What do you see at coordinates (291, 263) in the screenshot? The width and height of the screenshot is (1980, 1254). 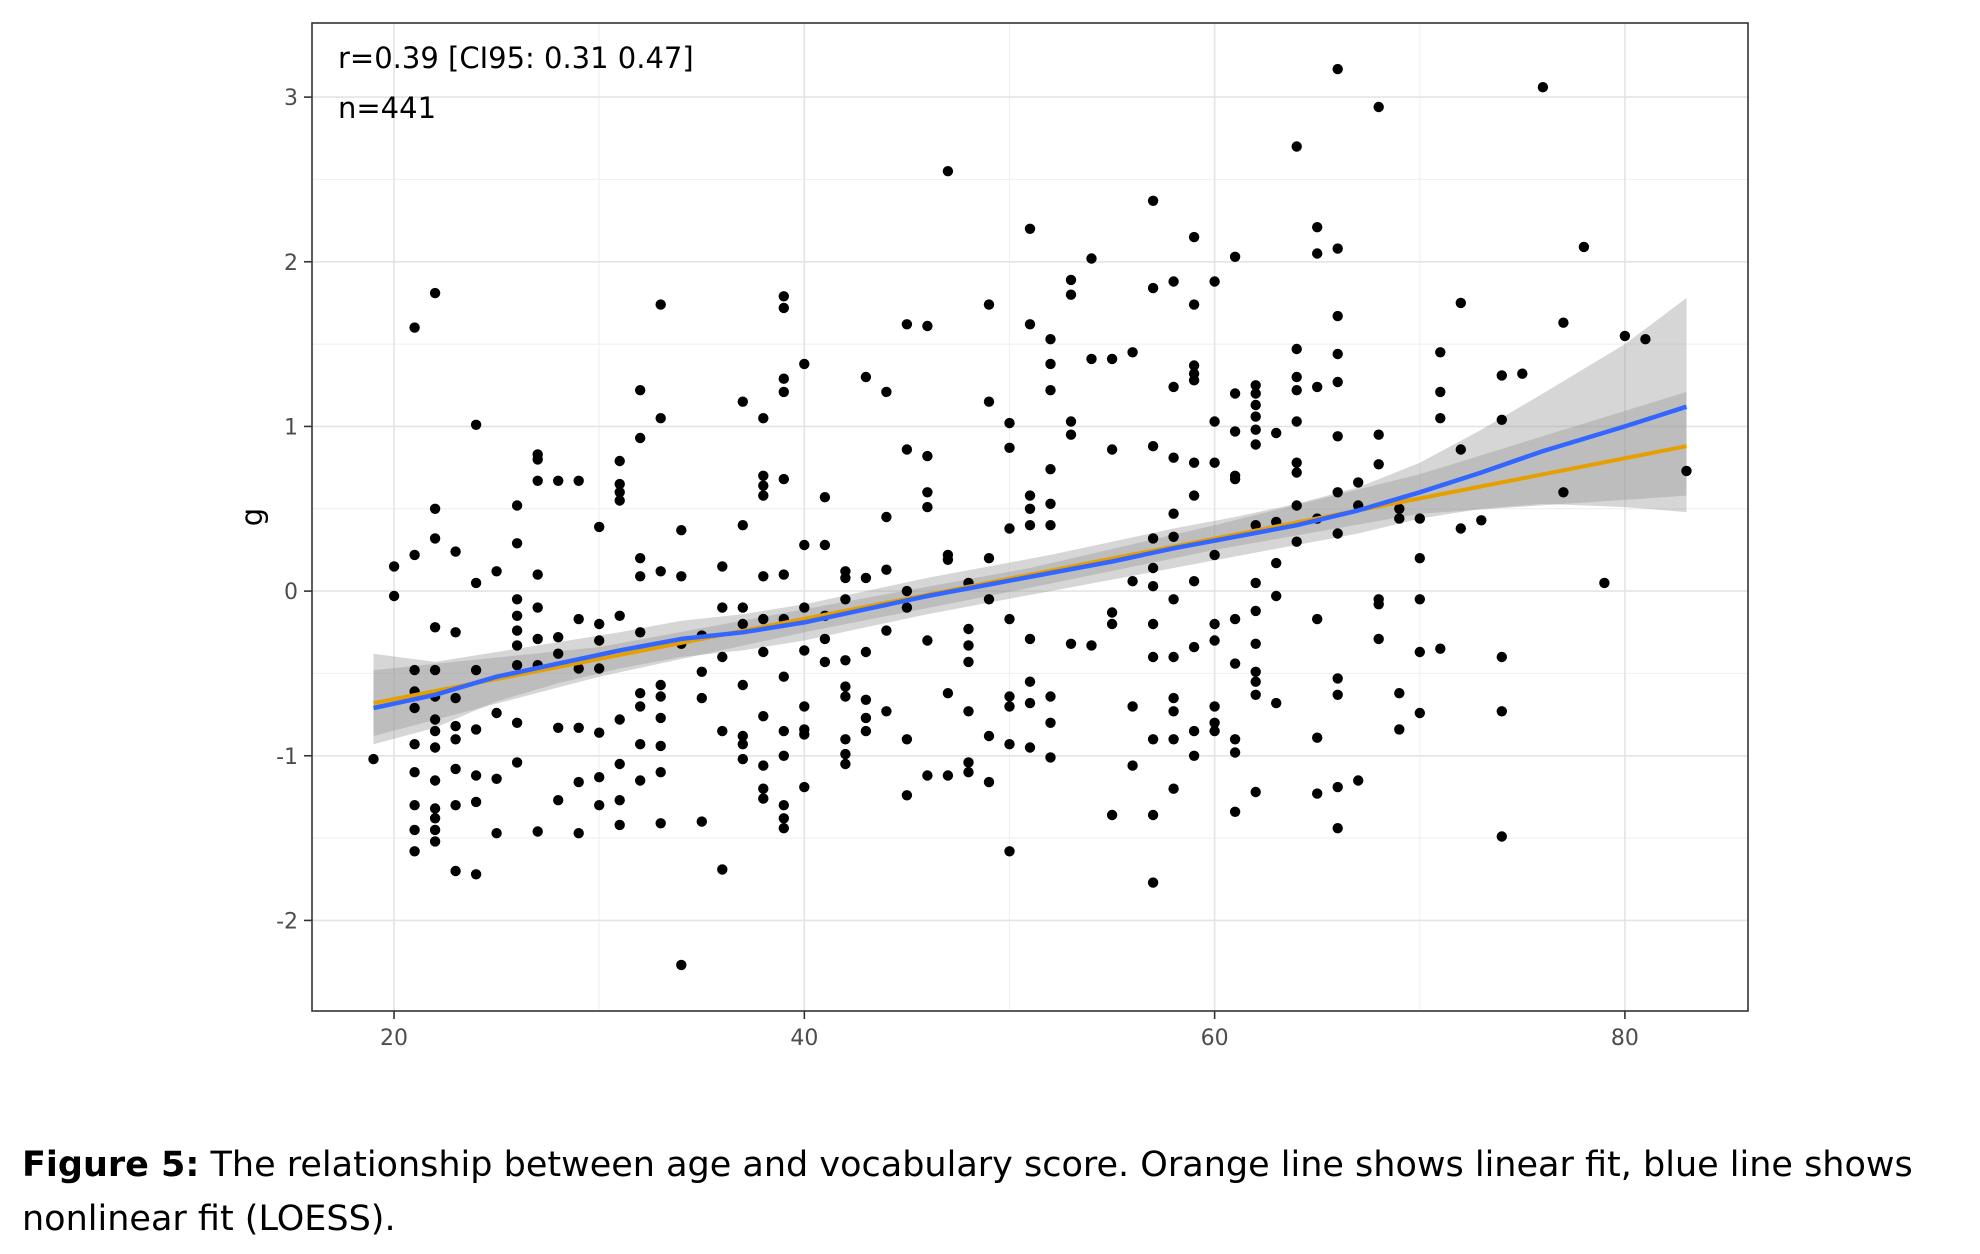 I see `y-tick-label: 2` at bounding box center [291, 263].